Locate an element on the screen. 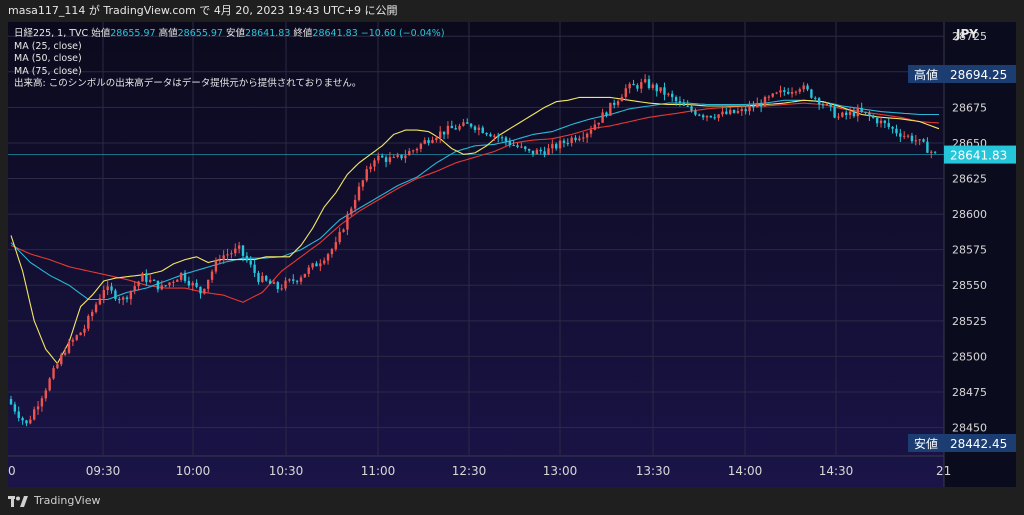 This screenshot has height=515, width=1024. footer-brand: TradingView is located at coordinates (54, 501).